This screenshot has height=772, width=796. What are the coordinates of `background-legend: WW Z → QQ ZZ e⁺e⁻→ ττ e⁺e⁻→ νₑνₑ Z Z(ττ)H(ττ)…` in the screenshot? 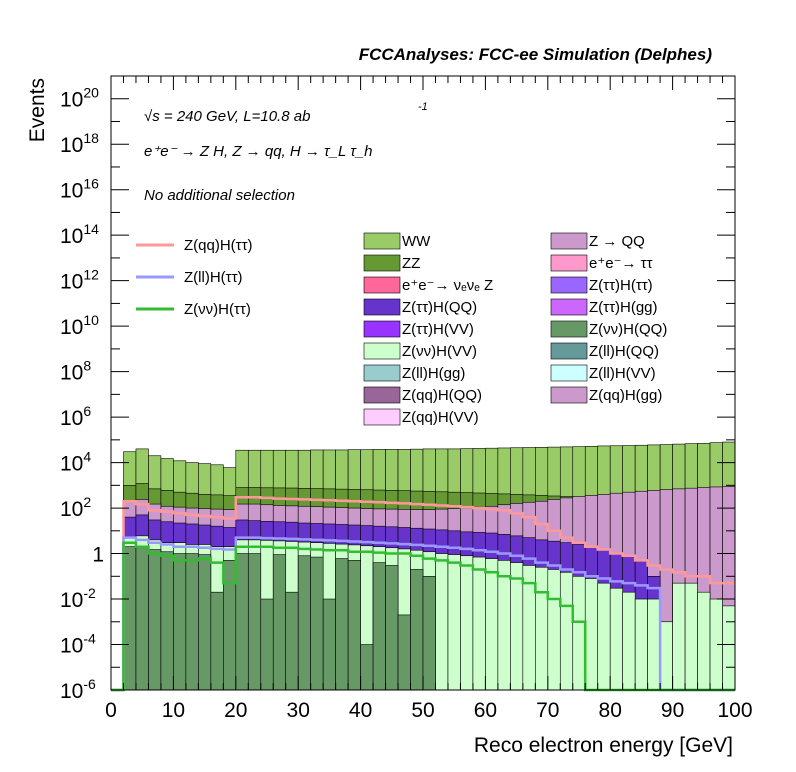 It's located at (515, 329).